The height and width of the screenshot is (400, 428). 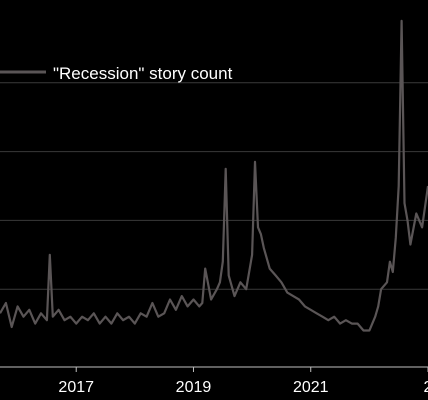 What do you see at coordinates (243, 381) in the screenshot?
I see `x-axis-ticks: 2017 2019 2021 2` at bounding box center [243, 381].